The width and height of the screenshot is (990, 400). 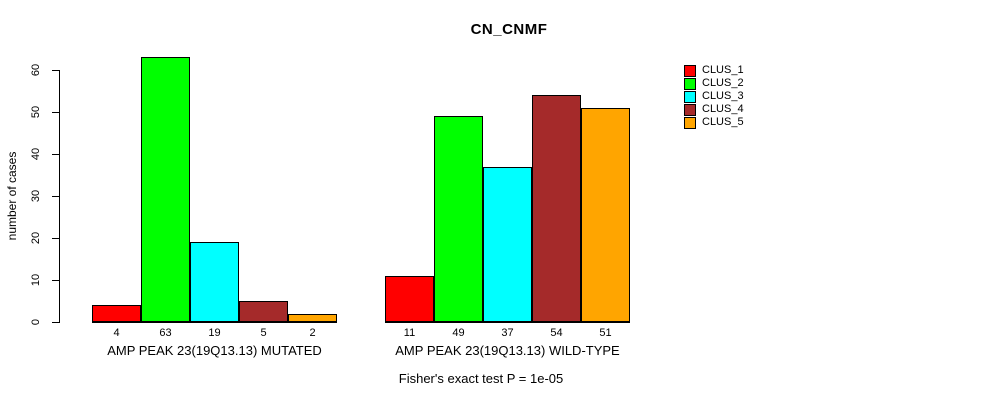 What do you see at coordinates (263, 311) in the screenshot?
I see `bar-clus_4-group1` at bounding box center [263, 311].